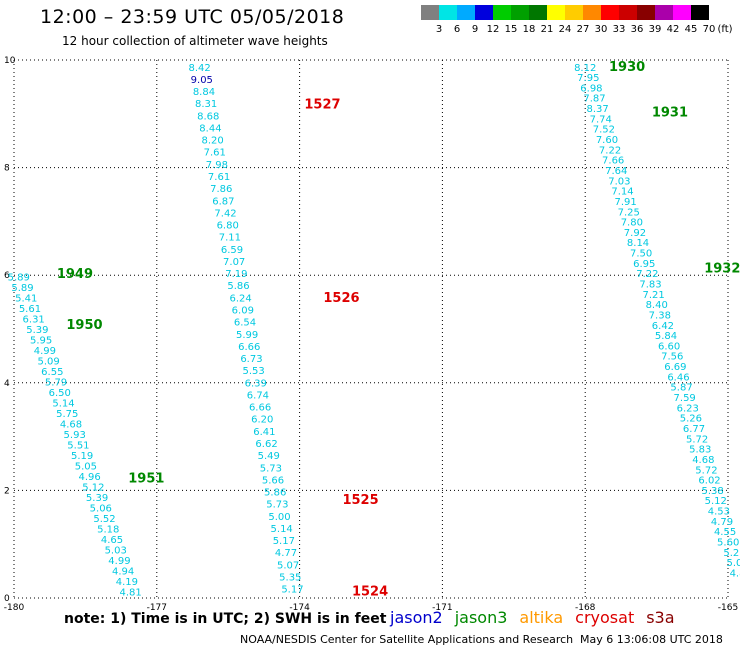 This screenshot has height=650, width=740. Describe the element at coordinates (722, 522) in the screenshot. I see `wave-height-value: 4.79` at that location.